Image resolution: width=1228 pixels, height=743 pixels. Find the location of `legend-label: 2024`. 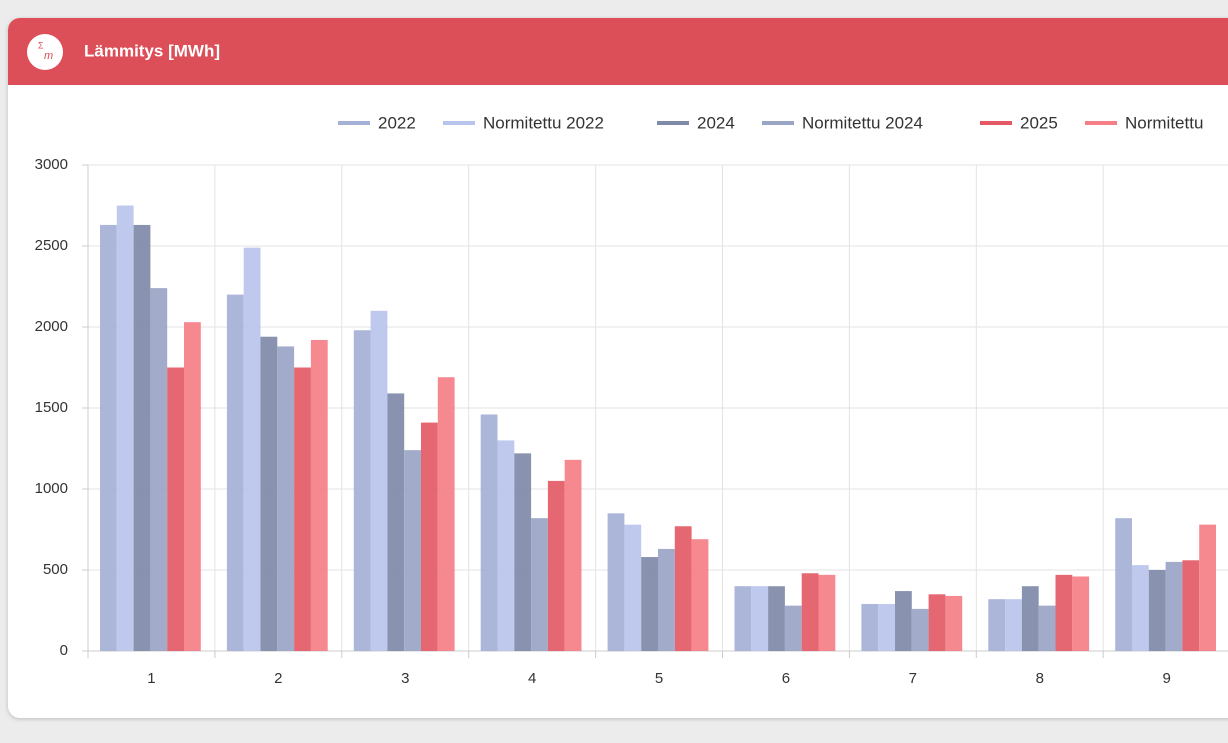

legend-label: 2024 is located at coordinates (716, 122).